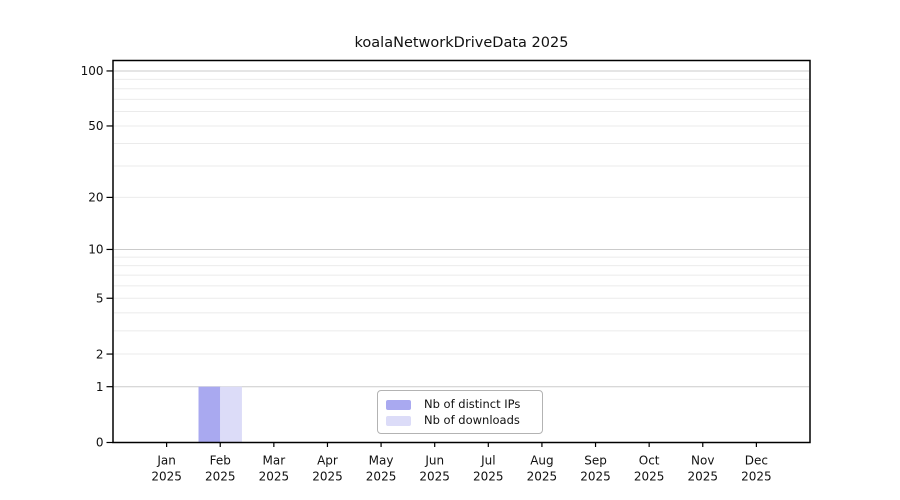 This screenshot has width=900, height=500. What do you see at coordinates (381, 461) in the screenshot?
I see `x-tick-label-month: May` at bounding box center [381, 461].